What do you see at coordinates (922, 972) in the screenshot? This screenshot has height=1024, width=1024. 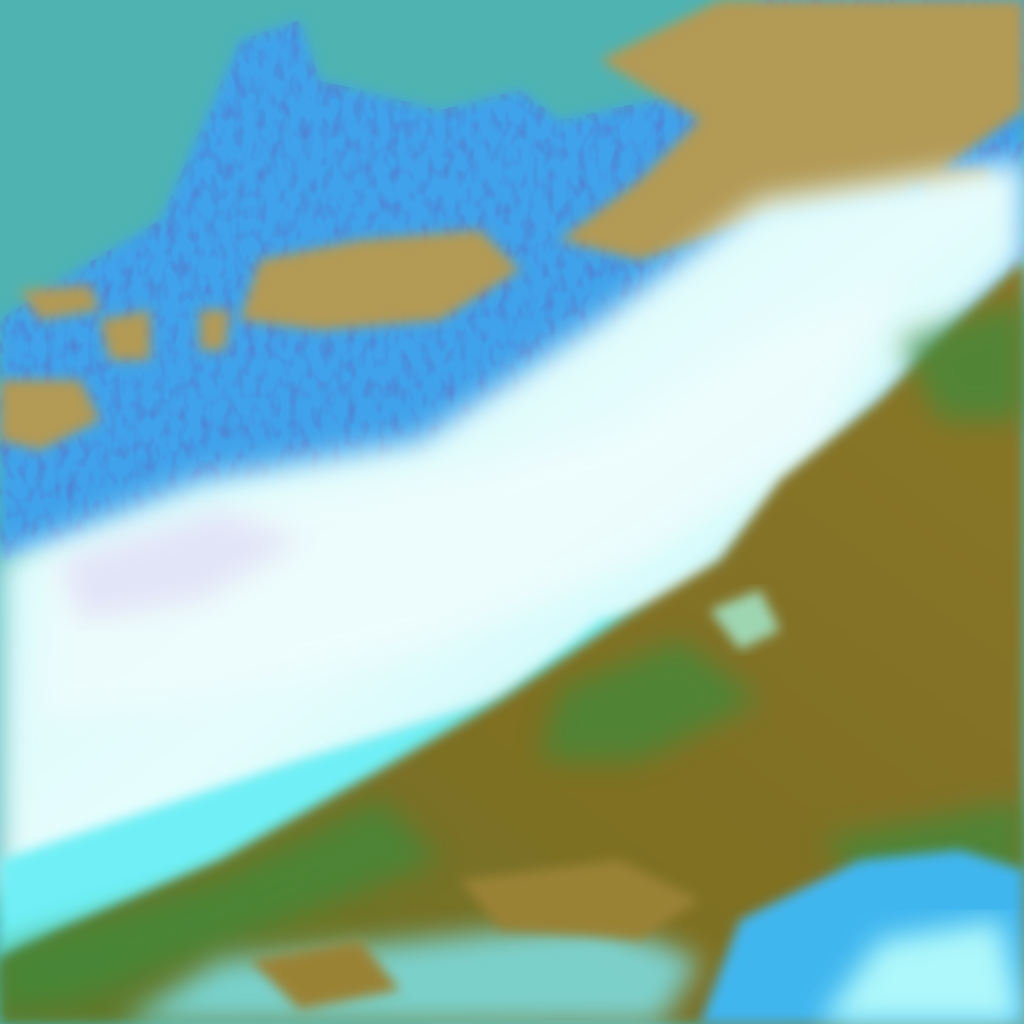 I see `southern-cloud-bright` at bounding box center [922, 972].